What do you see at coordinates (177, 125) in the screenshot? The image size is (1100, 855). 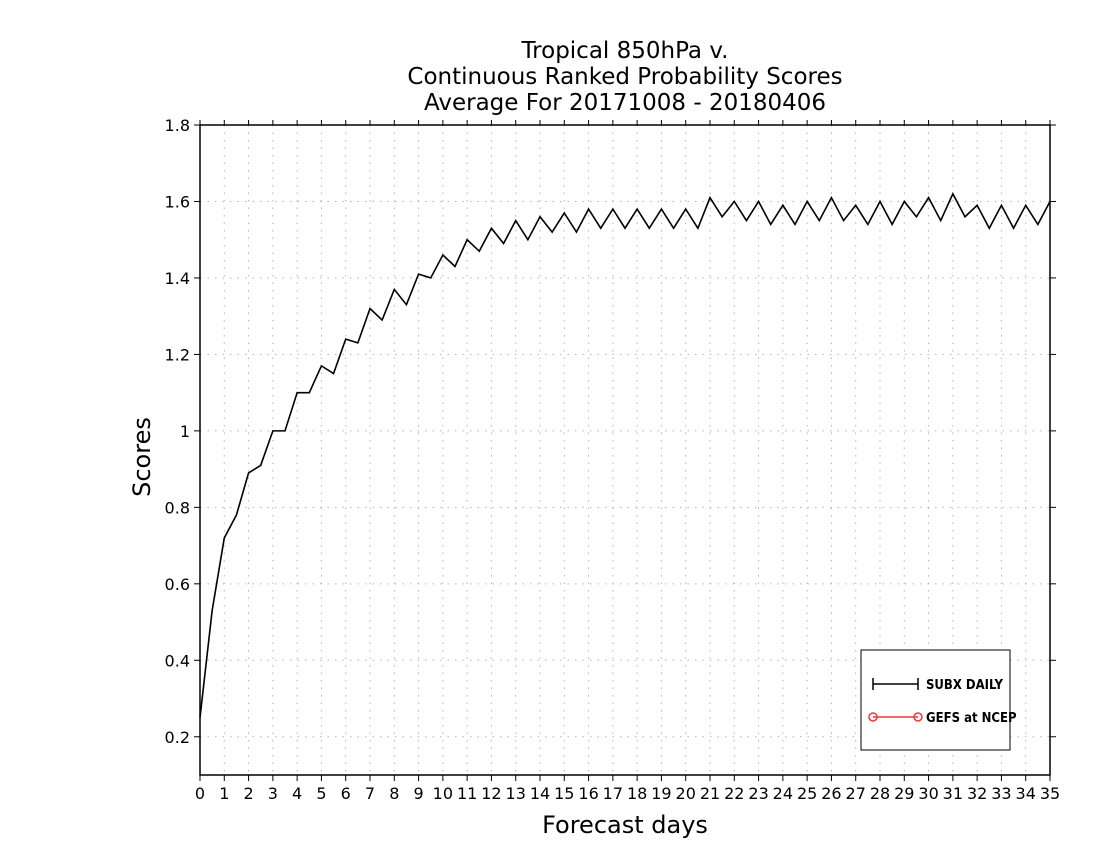 I see `y-tick-label: 1.8` at bounding box center [177, 125].